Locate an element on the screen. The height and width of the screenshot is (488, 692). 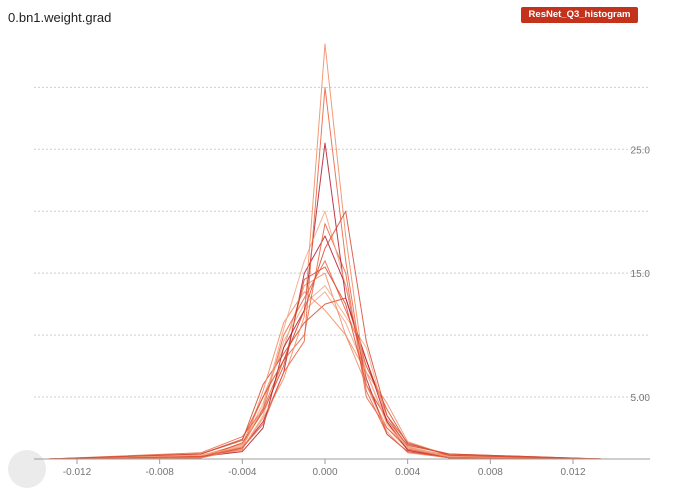
x-tick-label: 0.008 is located at coordinates (490, 472).